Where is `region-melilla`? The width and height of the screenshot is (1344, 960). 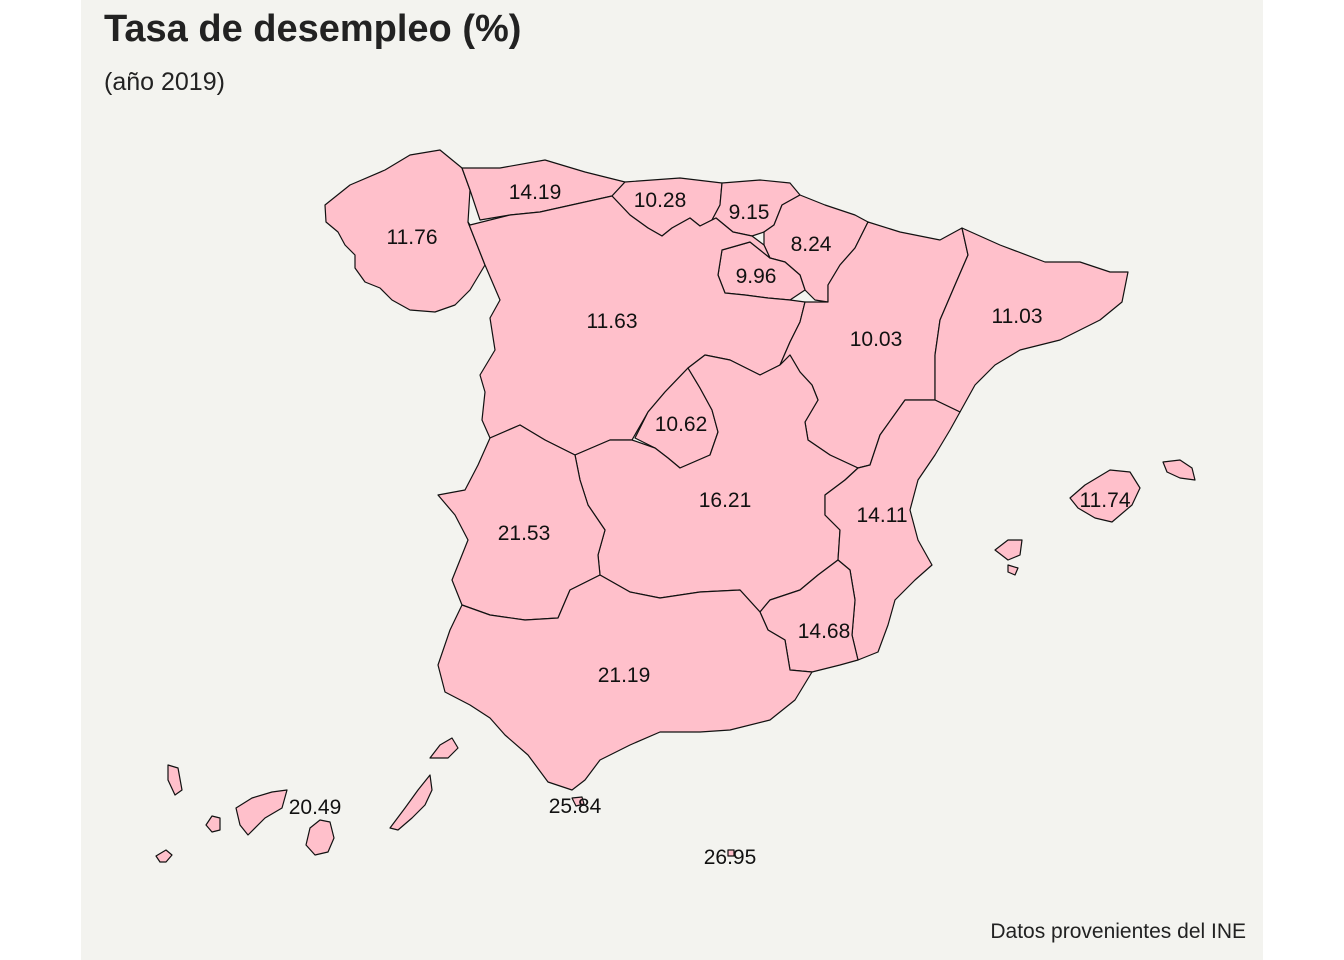 region-melilla is located at coordinates (731, 853).